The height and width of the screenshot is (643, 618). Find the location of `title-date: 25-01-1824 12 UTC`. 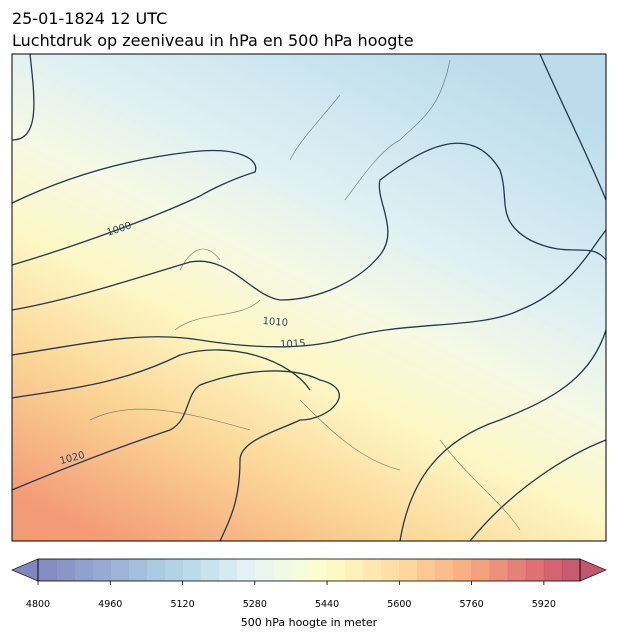

title-date: 25-01-1824 12 UTC is located at coordinates (89, 18).